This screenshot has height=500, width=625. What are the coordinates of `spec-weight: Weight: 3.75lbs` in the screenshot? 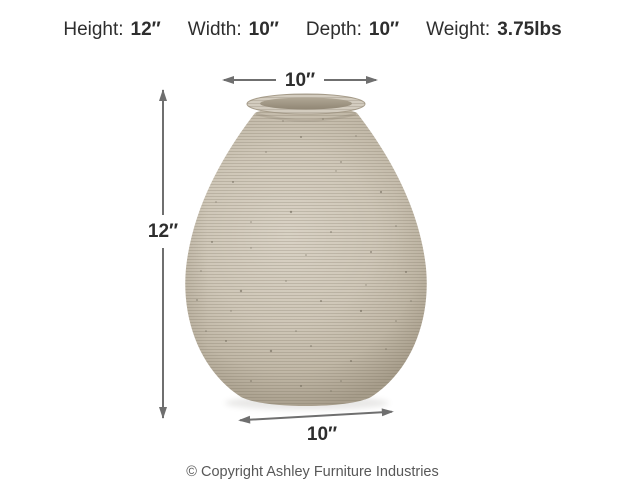 It's located at (494, 30).